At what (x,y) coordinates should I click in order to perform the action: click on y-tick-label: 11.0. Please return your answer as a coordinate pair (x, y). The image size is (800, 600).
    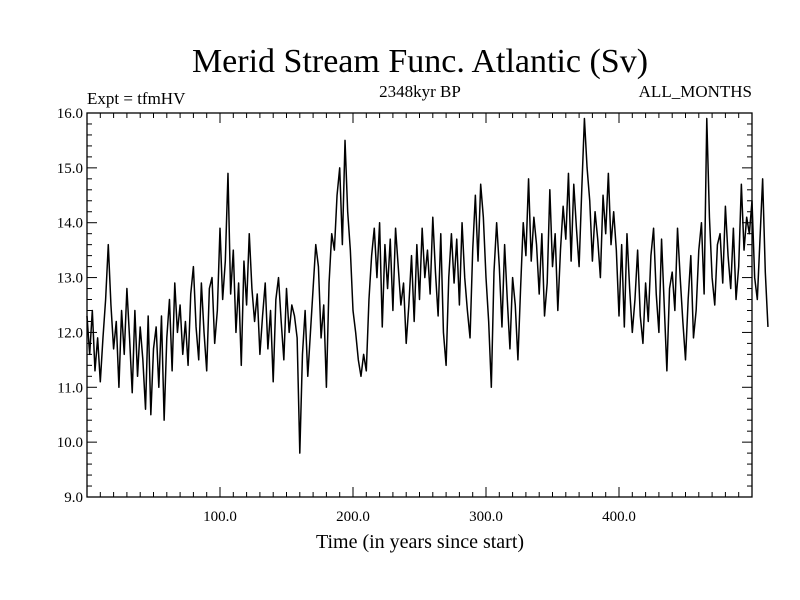
    Looking at the image, I should click on (70, 388).